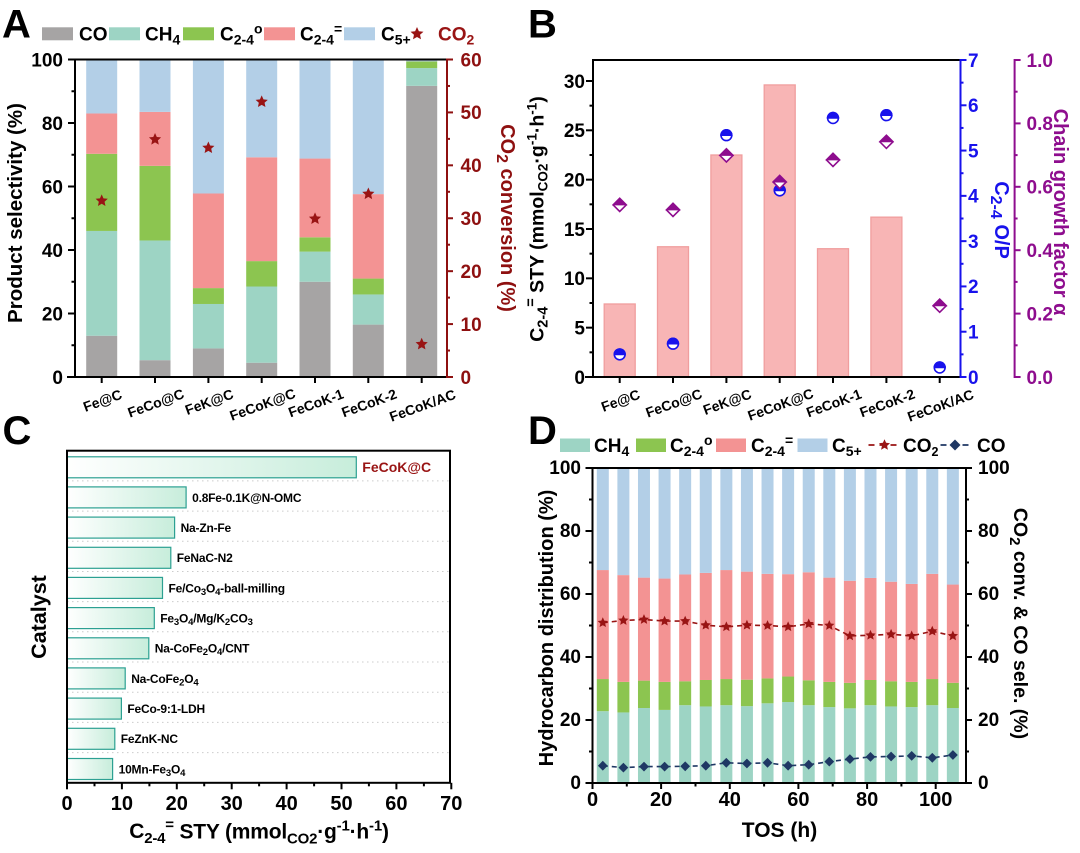 The width and height of the screenshot is (1080, 853). Describe the element at coordinates (973, 242) in the screenshot. I see `svg-text: 3` at that location.